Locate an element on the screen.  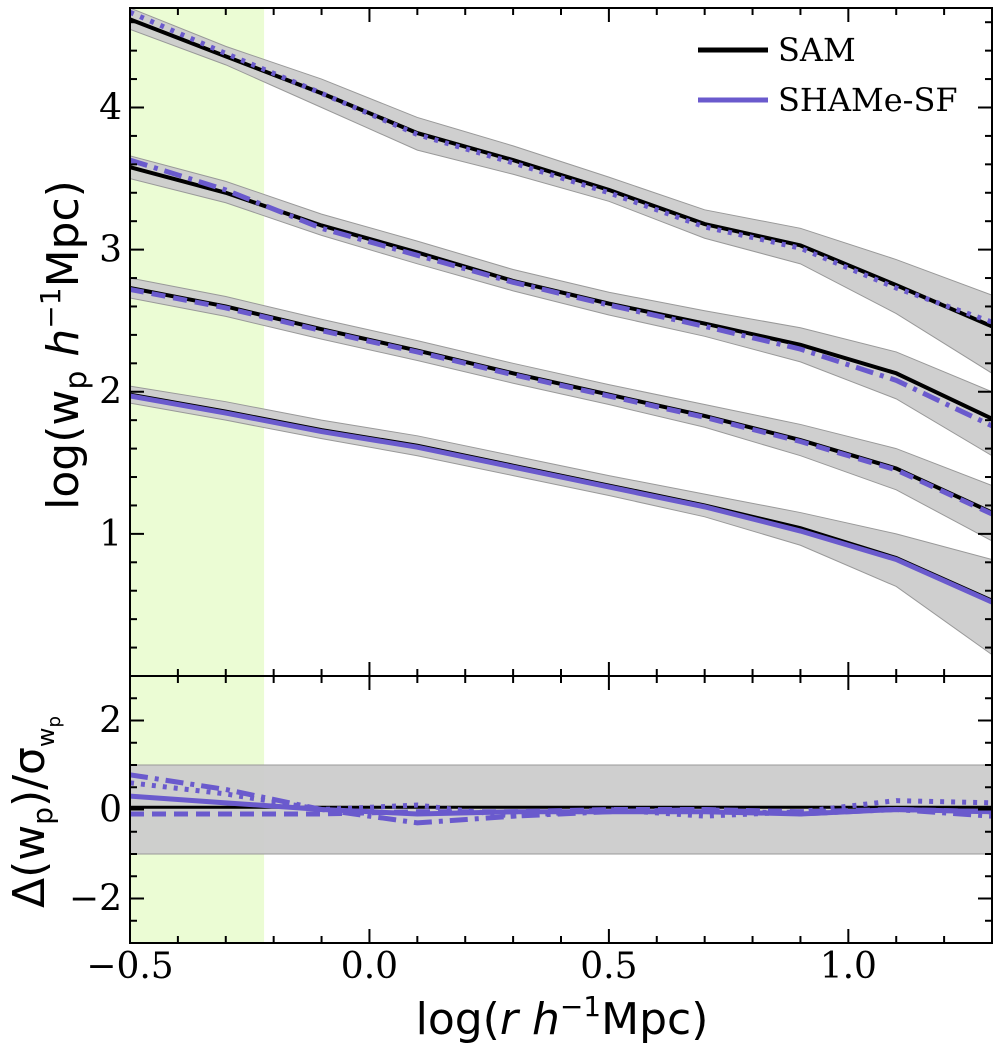
top-y-tick-label: 2 is located at coordinates (110, 392).